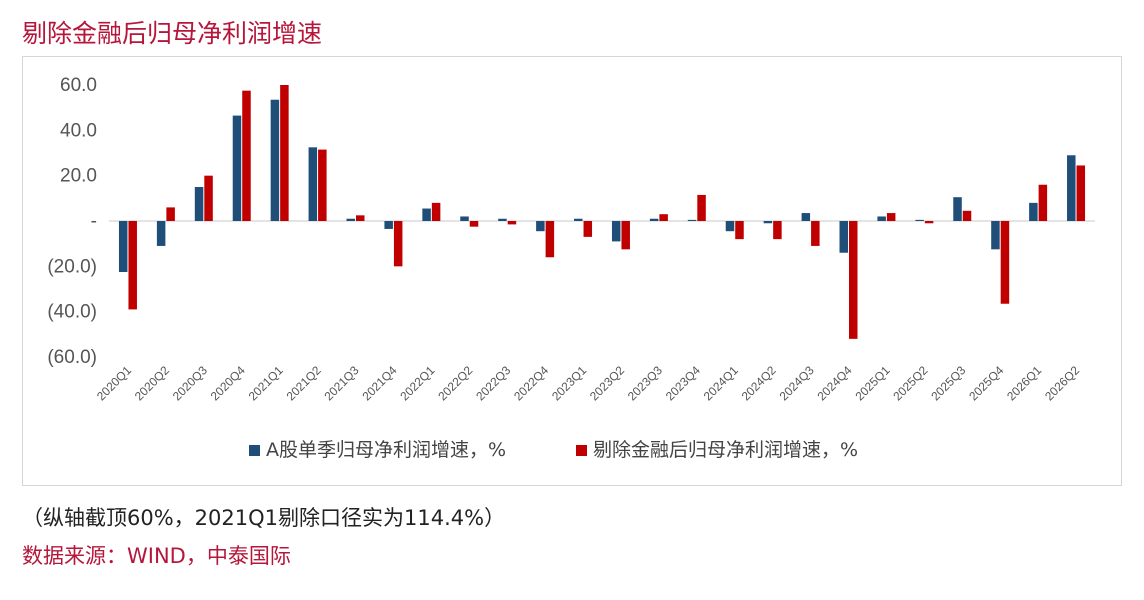 The width and height of the screenshot is (1144, 600). Describe the element at coordinates (797, 383) in the screenshot. I see `x-tick-label: 2024Q3` at that location.